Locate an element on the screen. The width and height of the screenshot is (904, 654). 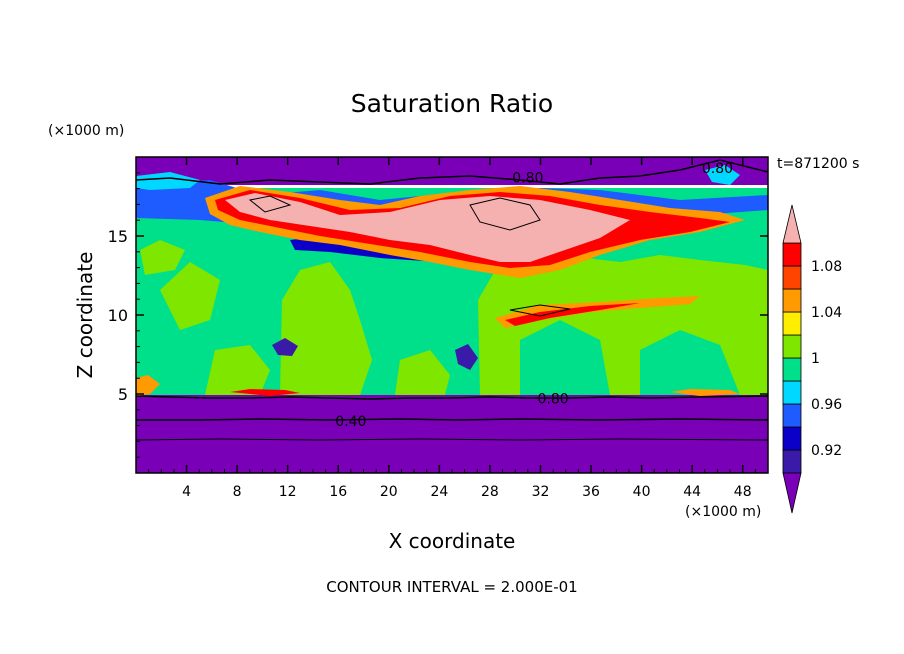
x-tick-label: 20 is located at coordinates (389, 492).